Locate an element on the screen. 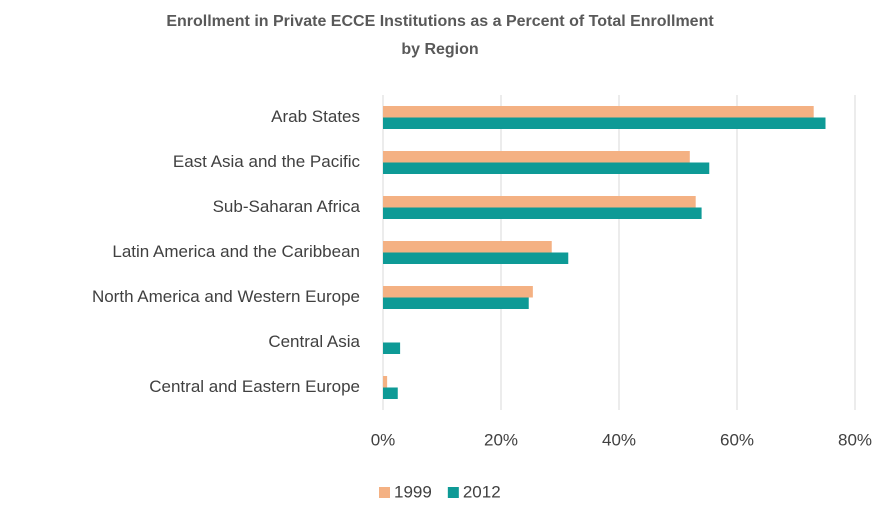 This screenshot has height=509, width=879. x-tick-label: 60% is located at coordinates (737, 439).